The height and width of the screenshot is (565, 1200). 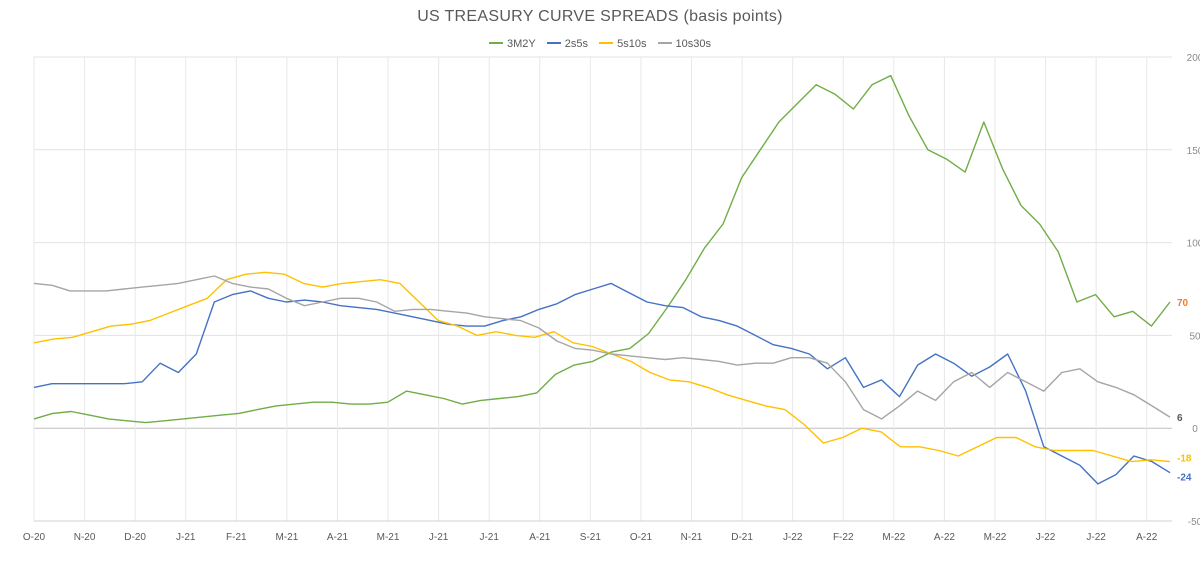 What do you see at coordinates (1180, 418) in the screenshot?
I see `end-label-10s30s: 6` at bounding box center [1180, 418].